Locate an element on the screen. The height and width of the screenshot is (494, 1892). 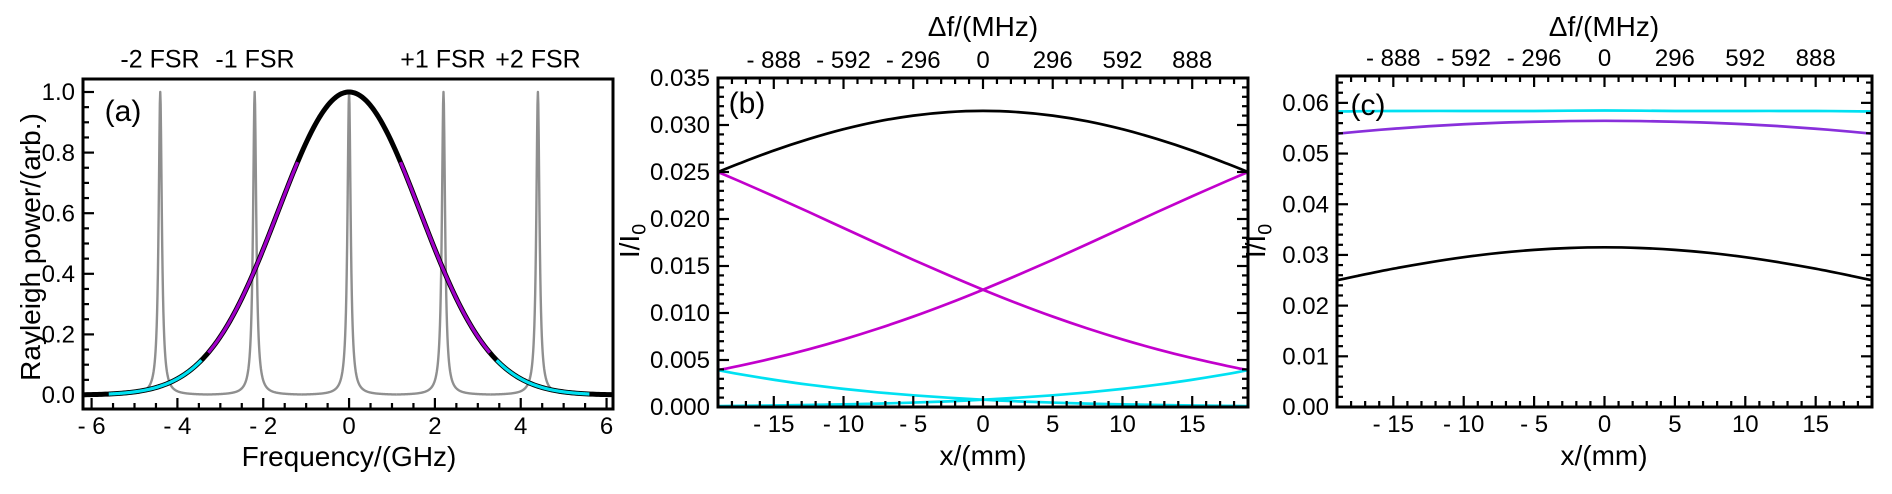
fsr-label-minus1: -1 FSR is located at coordinates (255, 59).